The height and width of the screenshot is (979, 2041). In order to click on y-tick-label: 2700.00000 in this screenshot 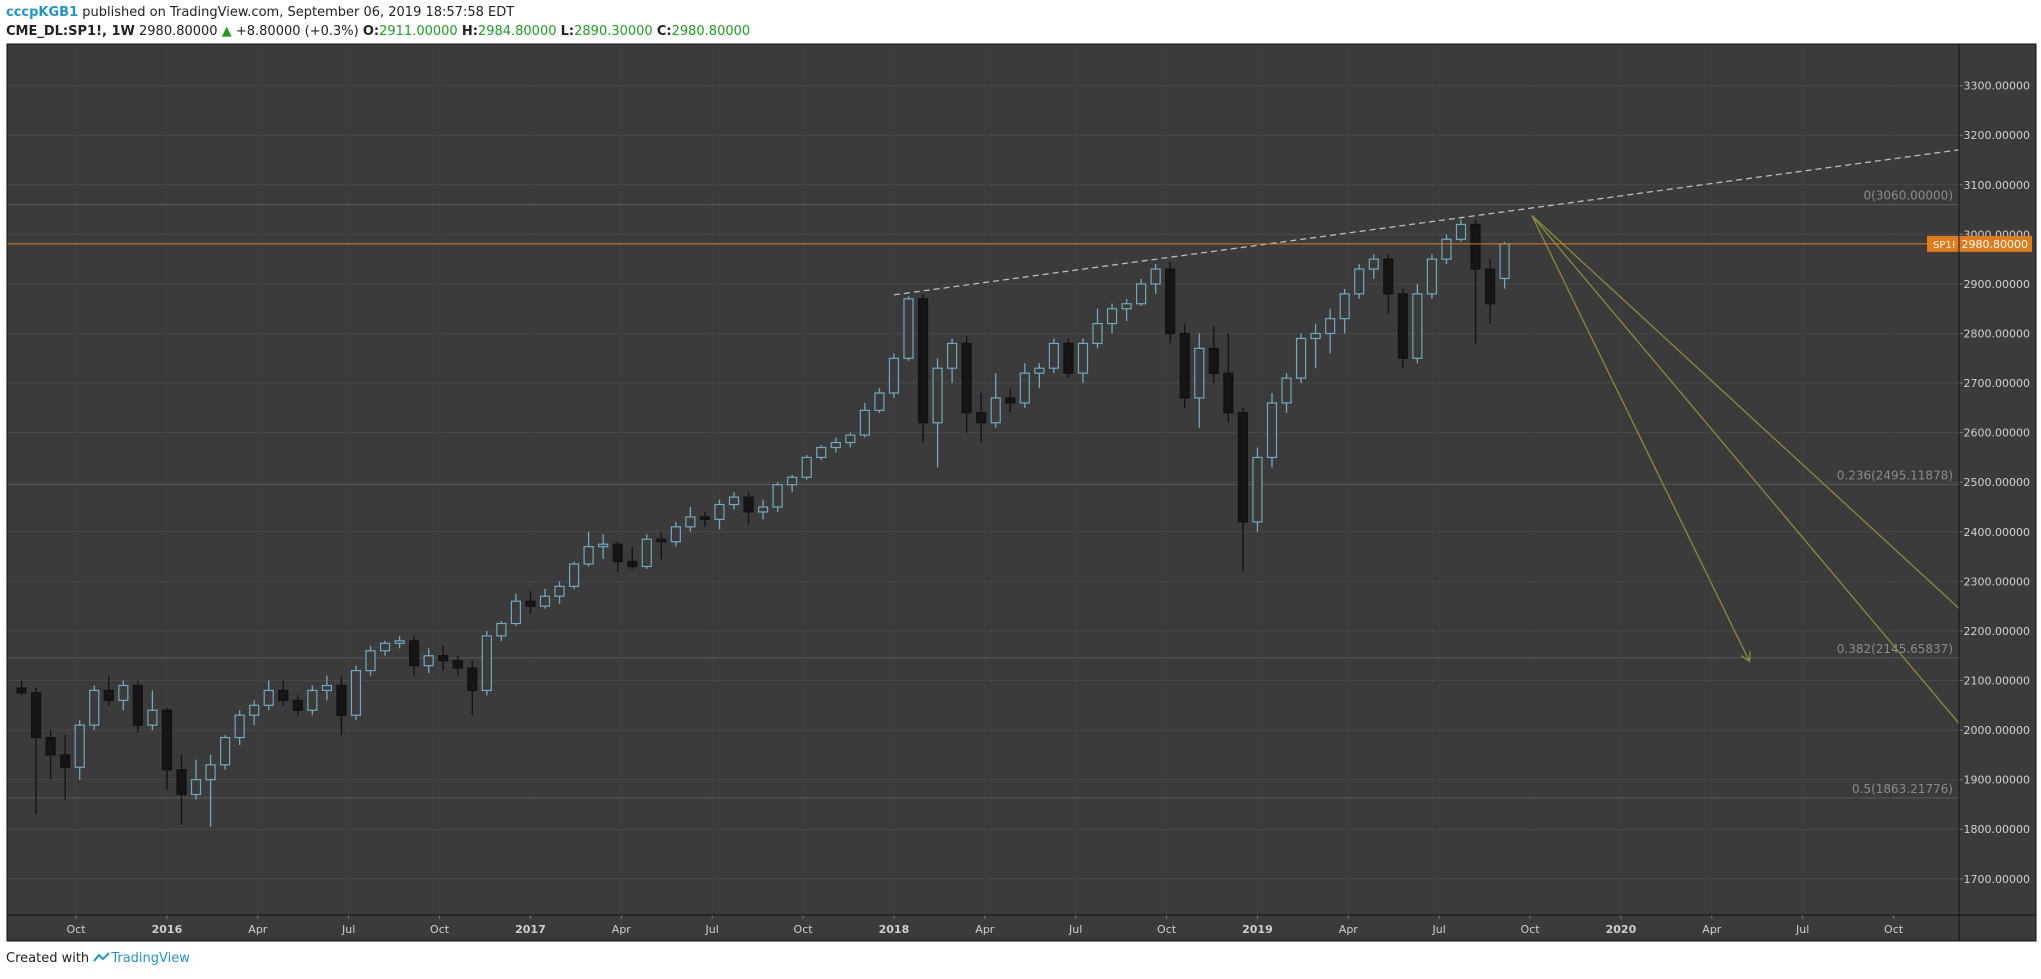, I will do `click(1997, 383)`.